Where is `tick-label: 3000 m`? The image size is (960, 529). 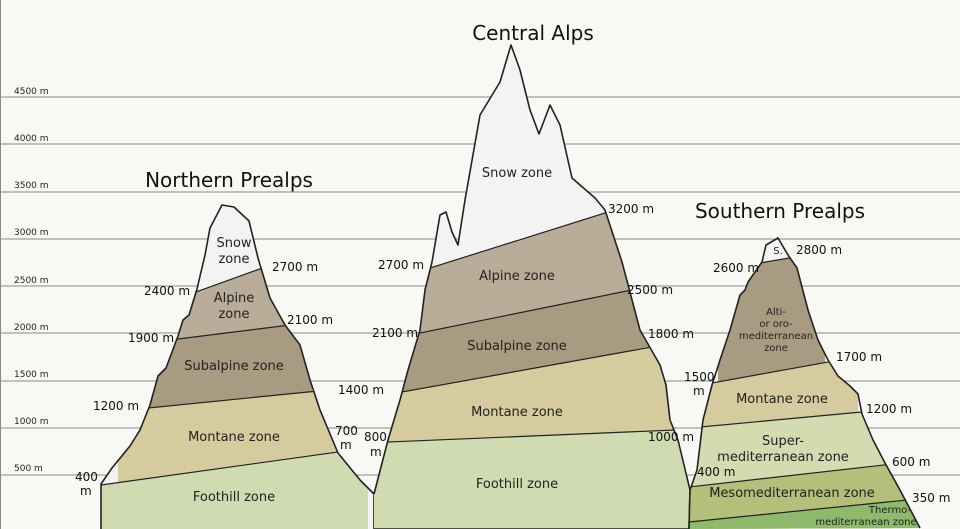 tick-label: 3000 m is located at coordinates (31, 233).